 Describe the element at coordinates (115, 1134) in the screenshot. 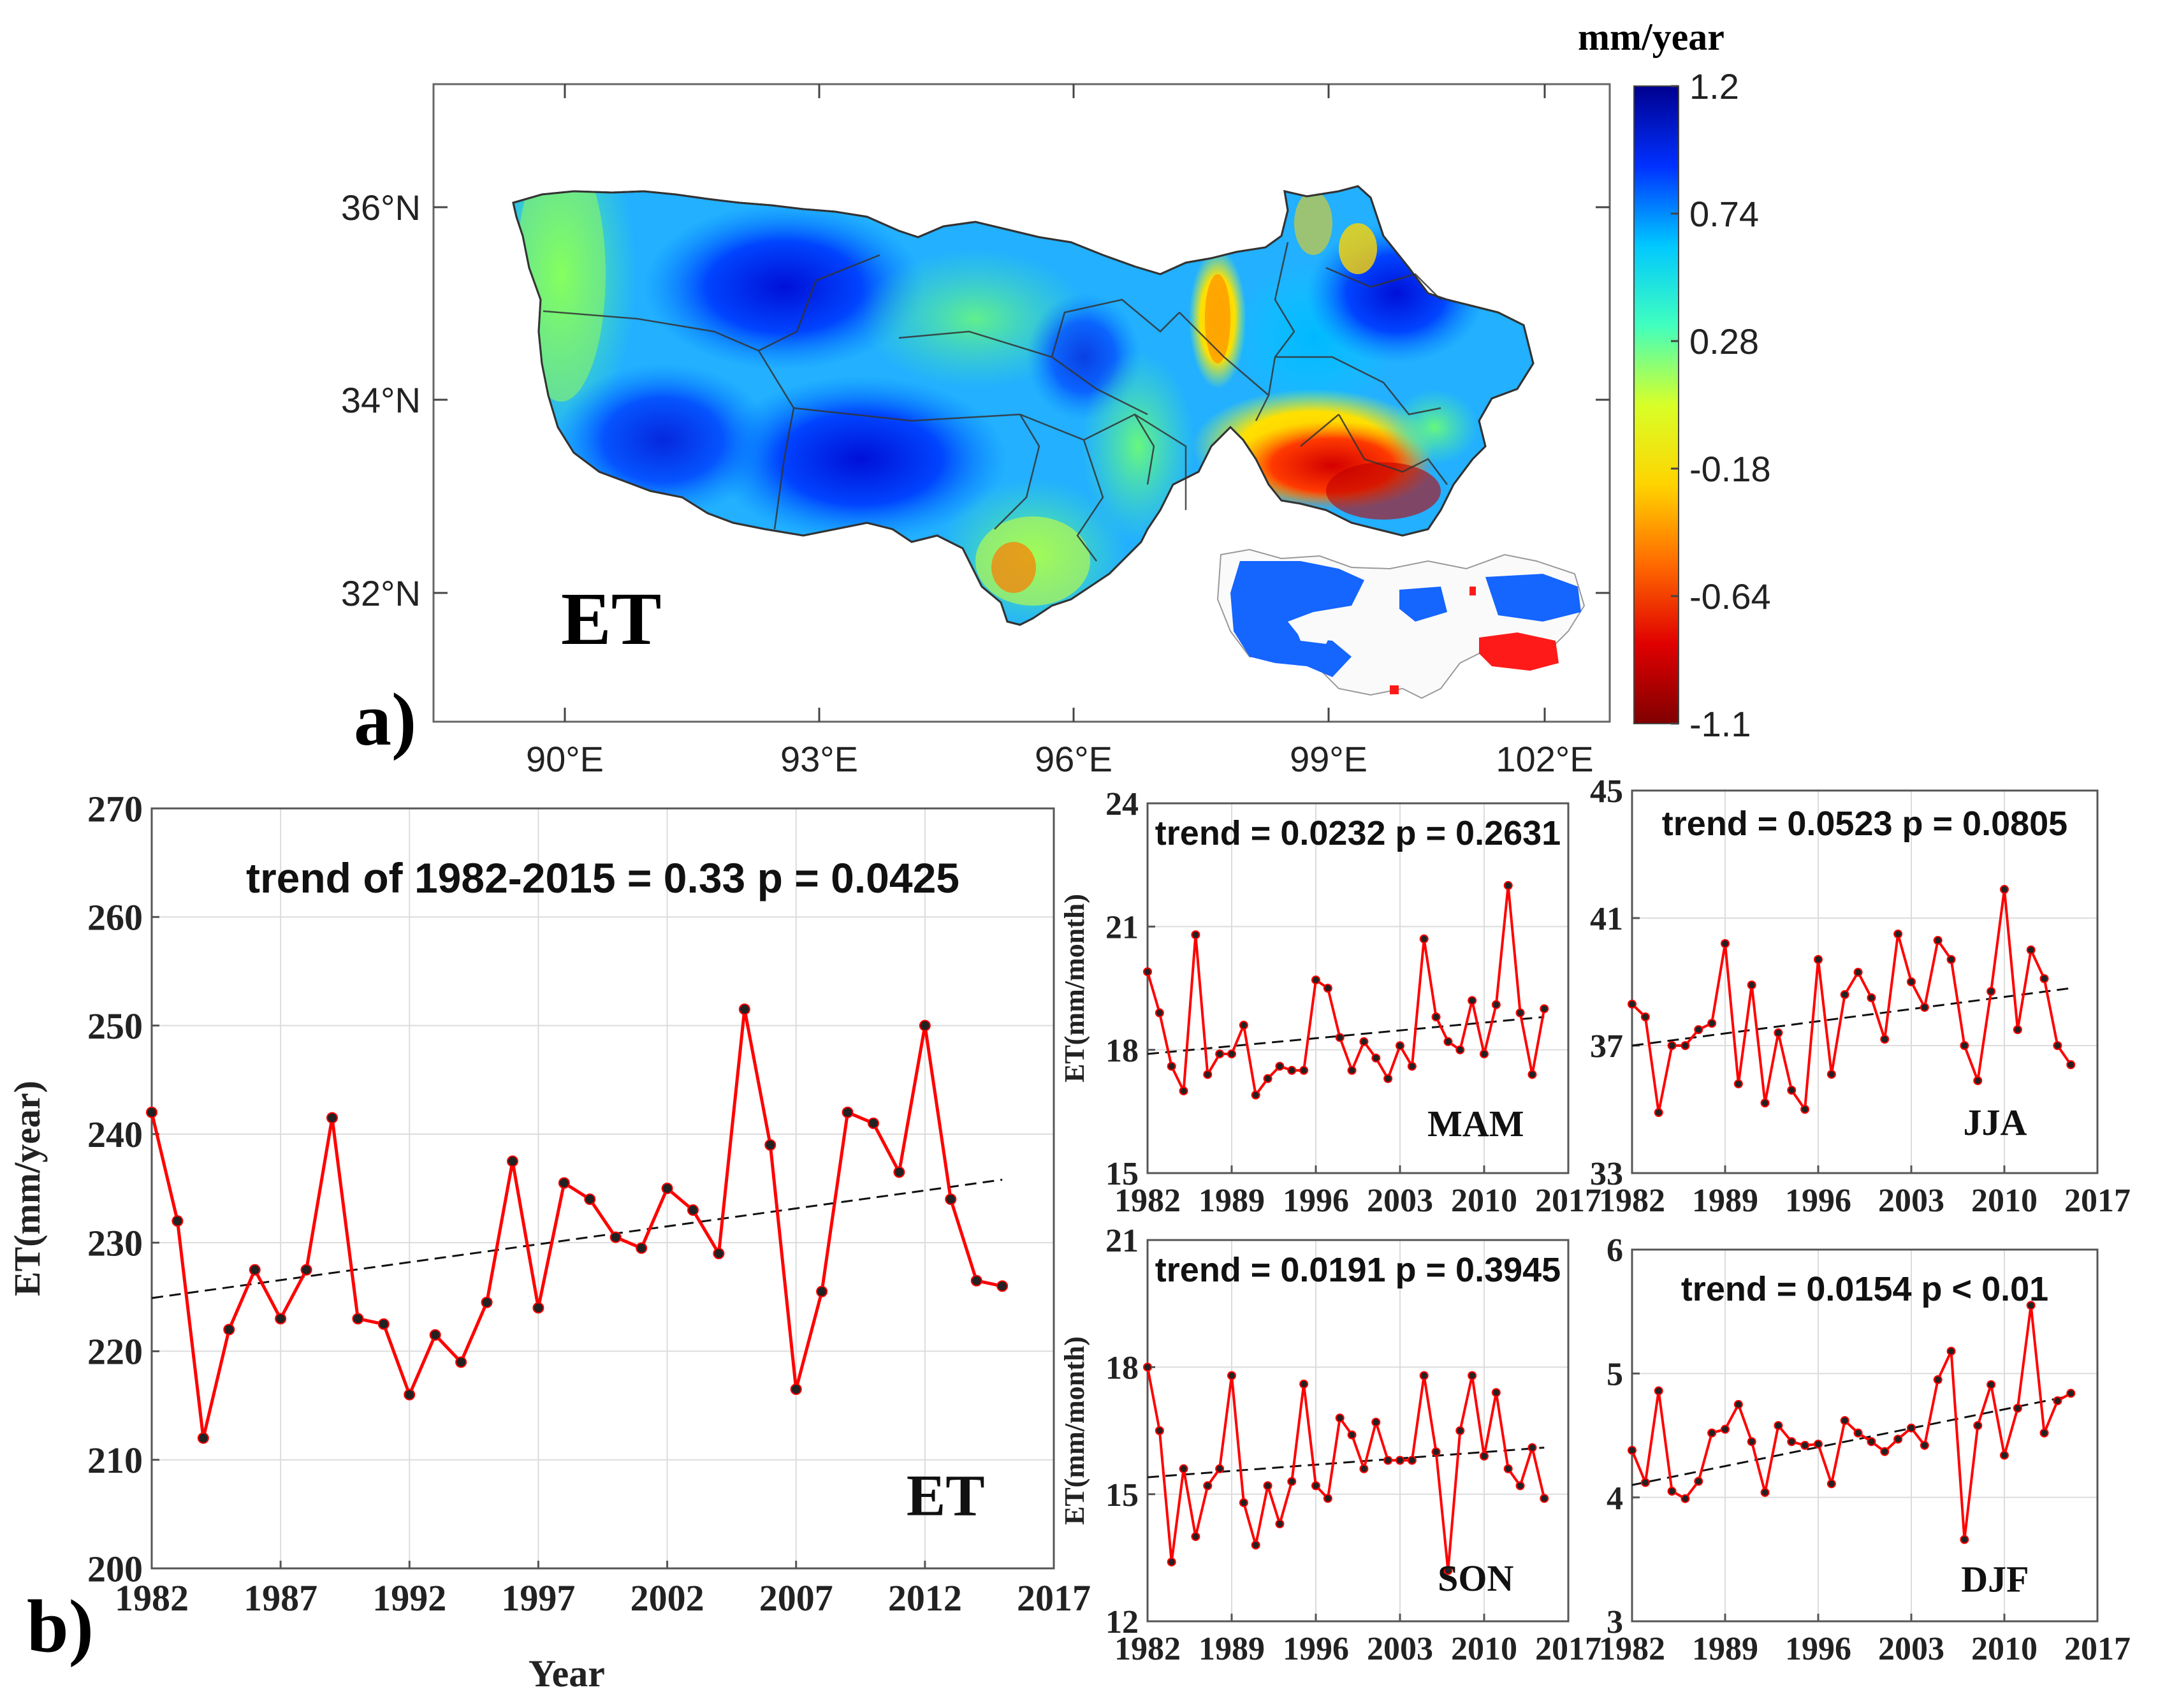

I see `y-tick-label: 240` at that location.